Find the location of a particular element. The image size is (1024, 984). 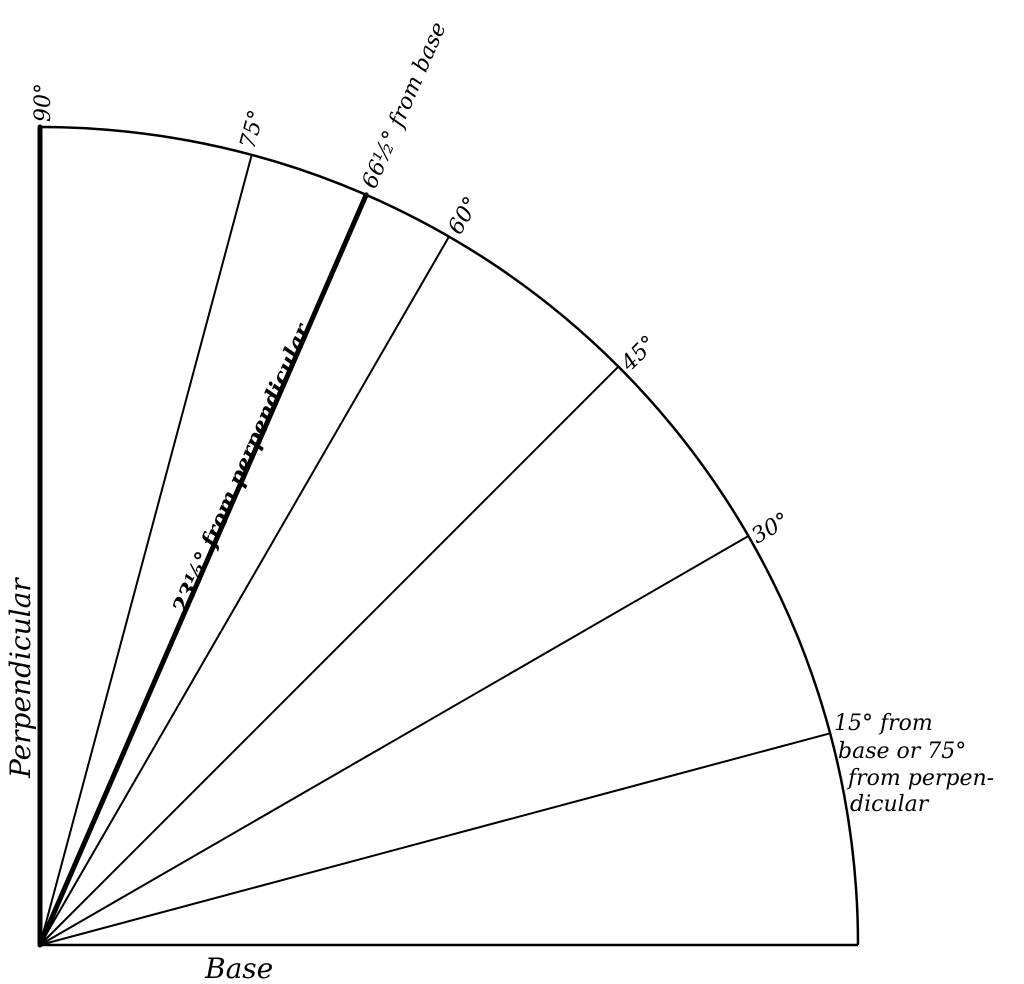

label-15-degrees-line-4: dicular is located at coordinates (890, 804).